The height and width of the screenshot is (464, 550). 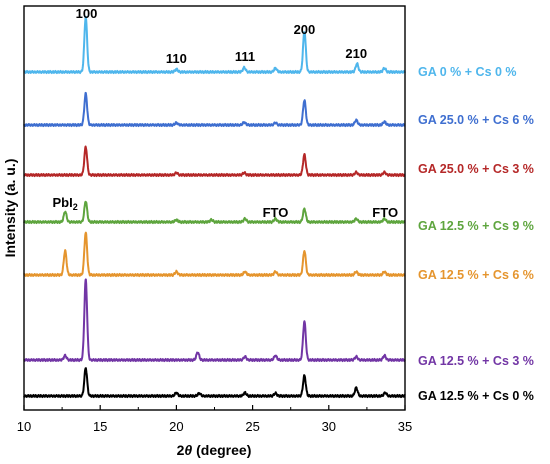 What do you see at coordinates (476, 396) in the screenshot?
I see `series-label: GA 12.5 % + Cs 0 %` at bounding box center [476, 396].